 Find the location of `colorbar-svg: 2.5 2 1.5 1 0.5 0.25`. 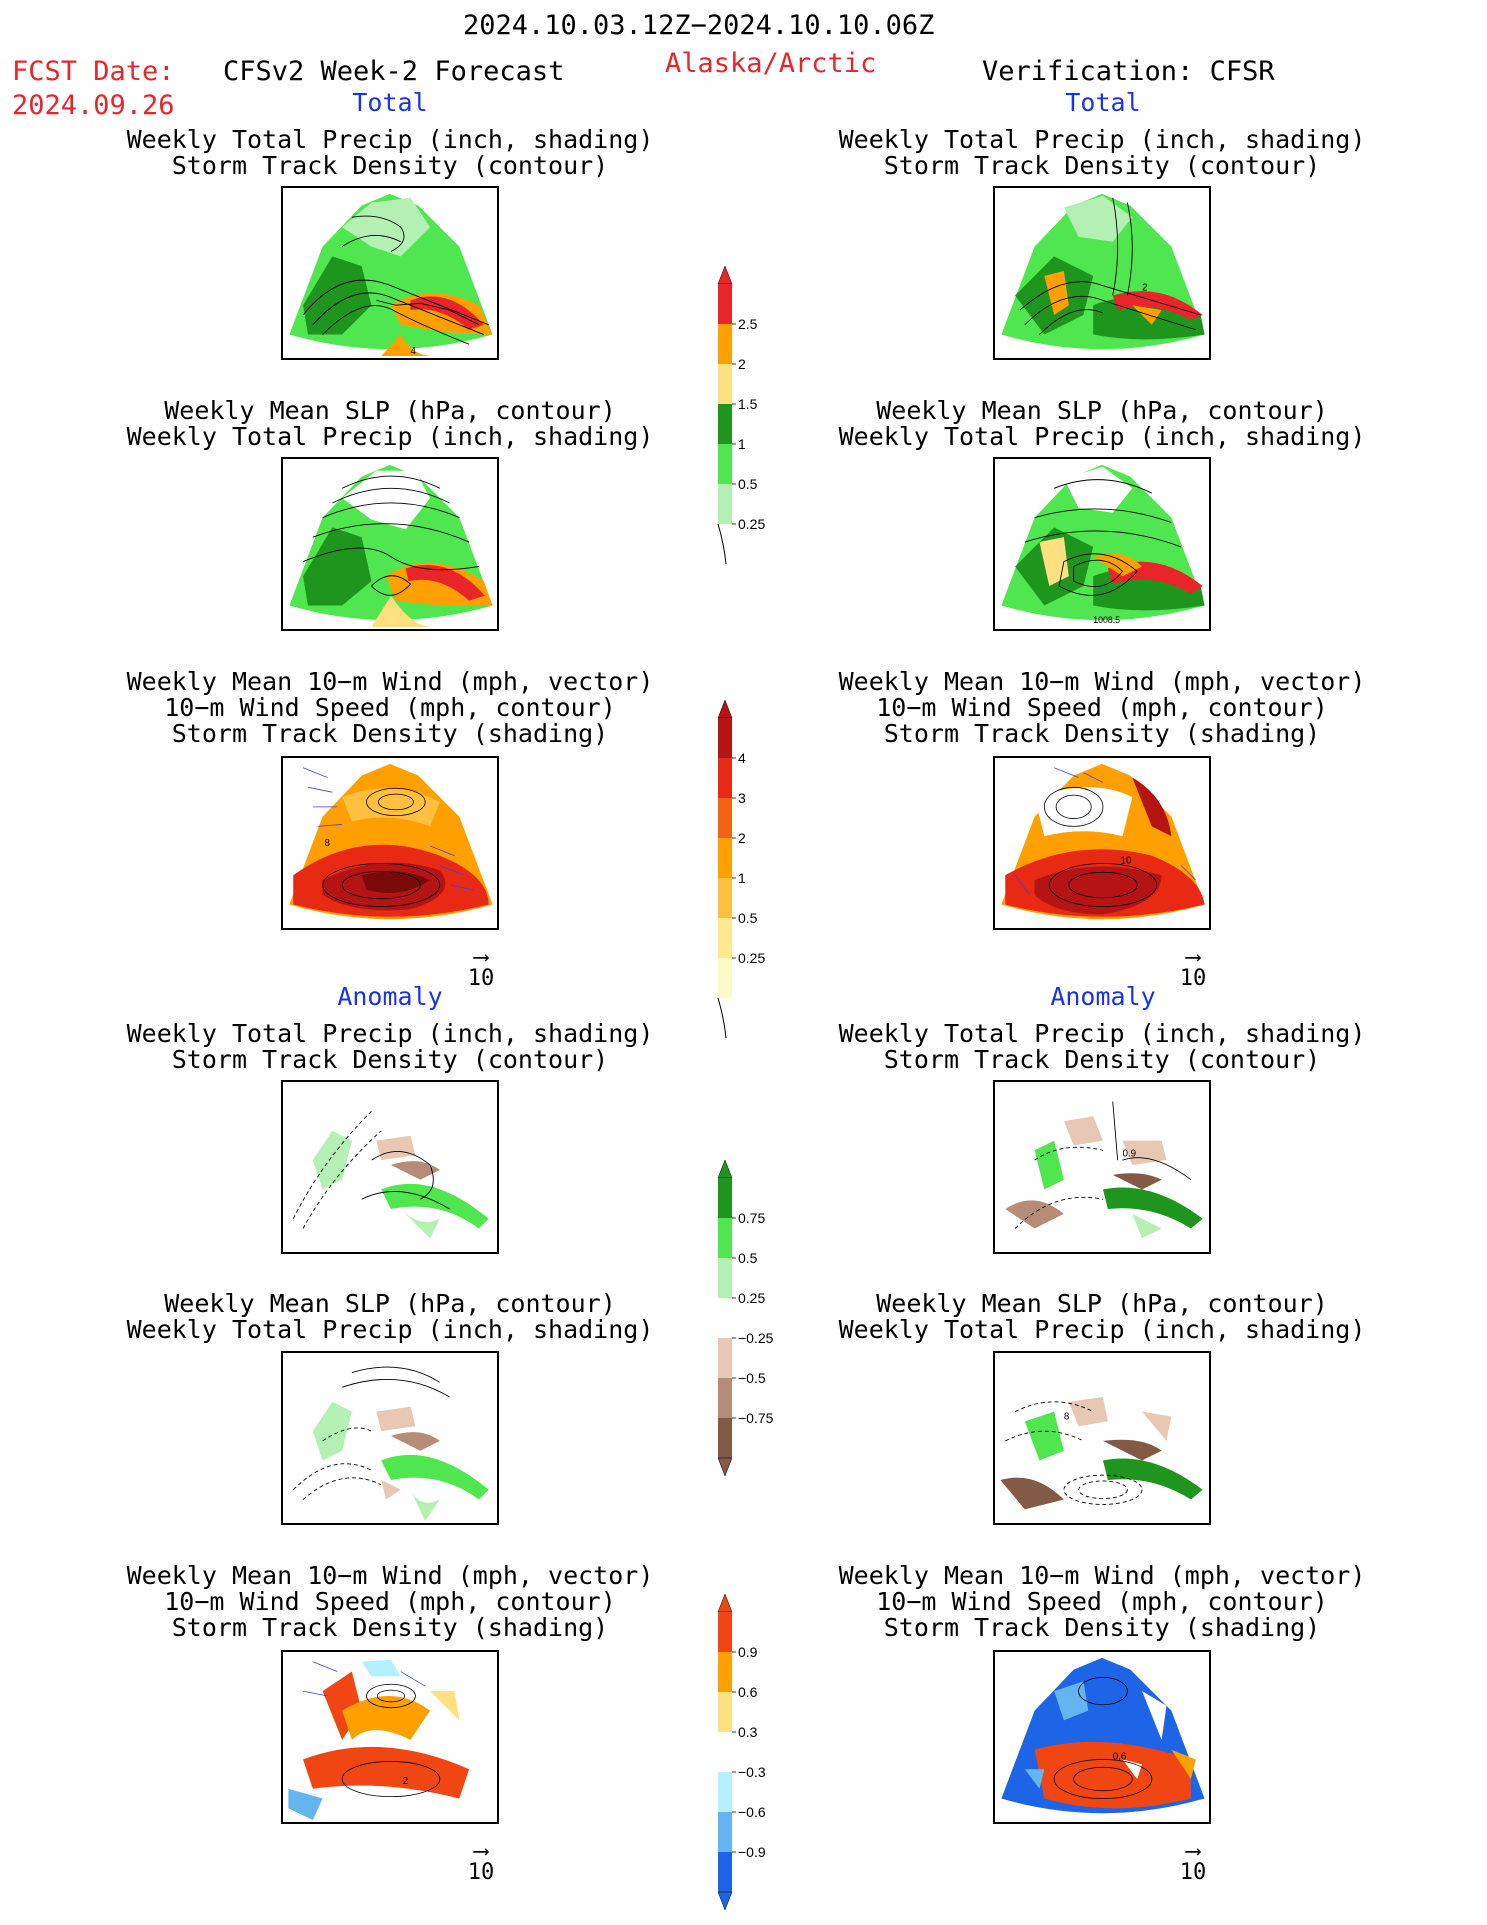

colorbar-svg: 2.5 2 1.5 1 0.5 0.25 is located at coordinates (741, 415).